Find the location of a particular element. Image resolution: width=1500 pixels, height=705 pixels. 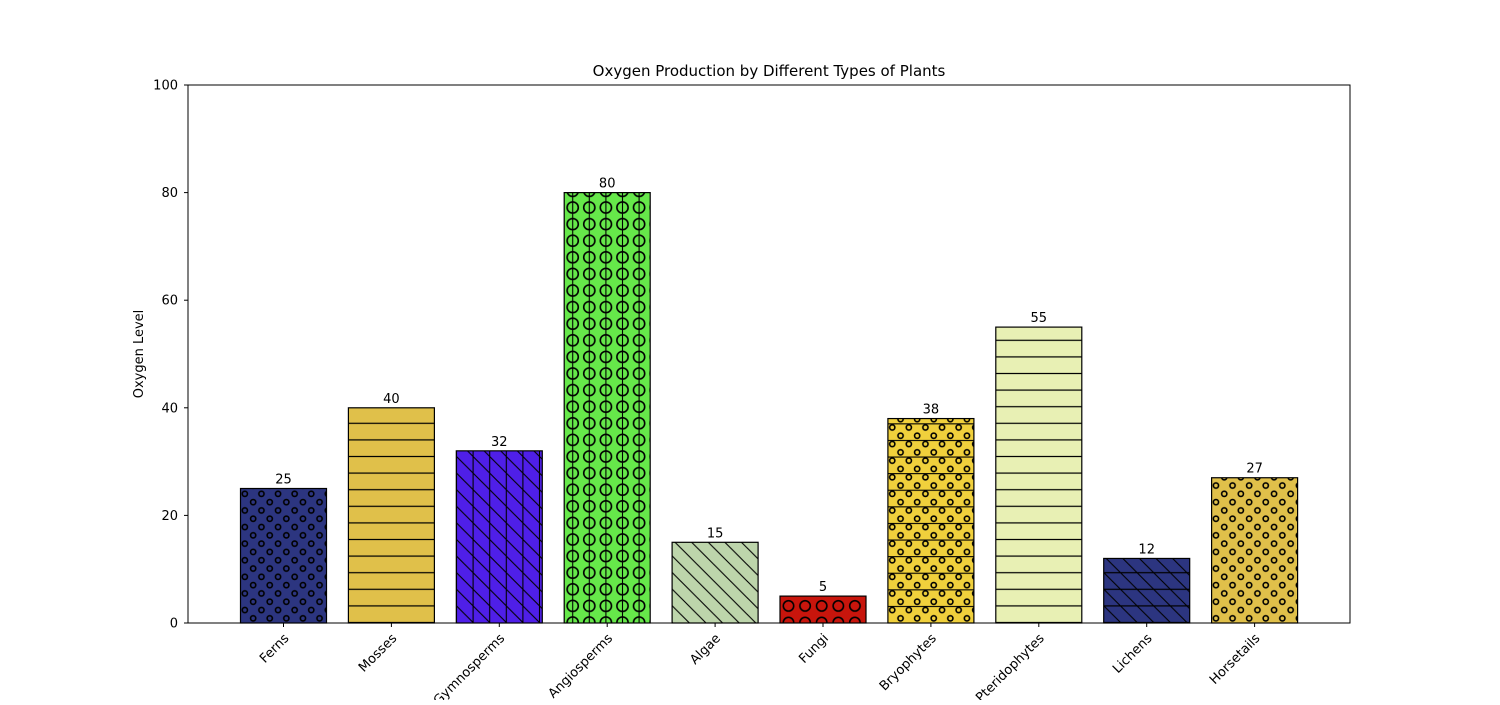

x-tick-label: Fungi is located at coordinates (813, 648).